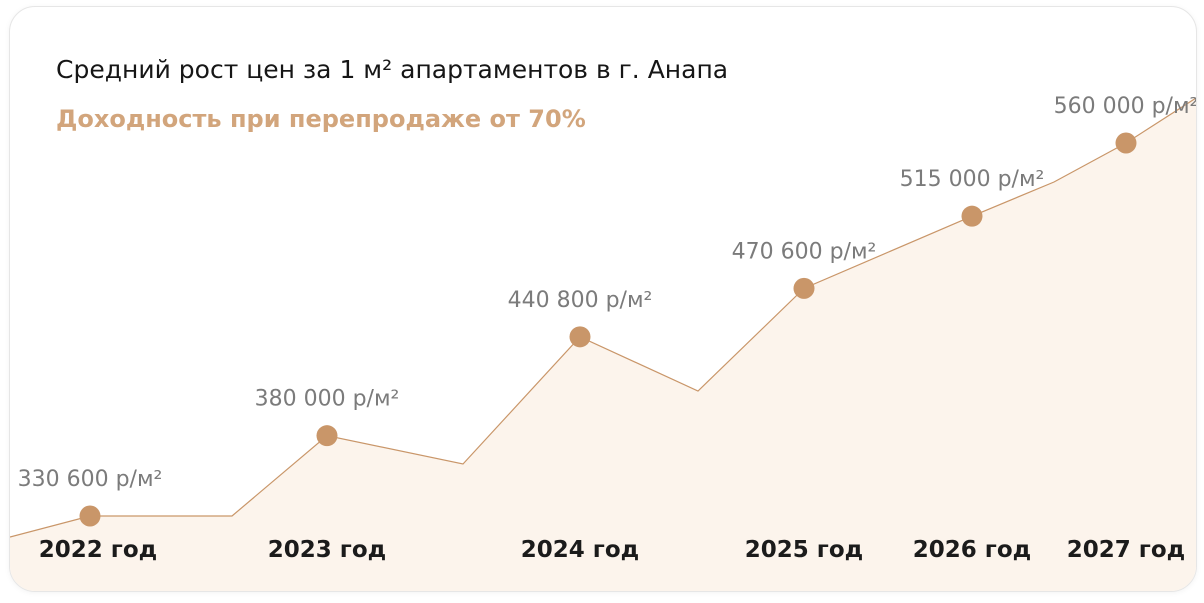 The width and height of the screenshot is (1204, 603). What do you see at coordinates (972, 550) in the screenshot?
I see `year-label-5: 2026 год` at bounding box center [972, 550].